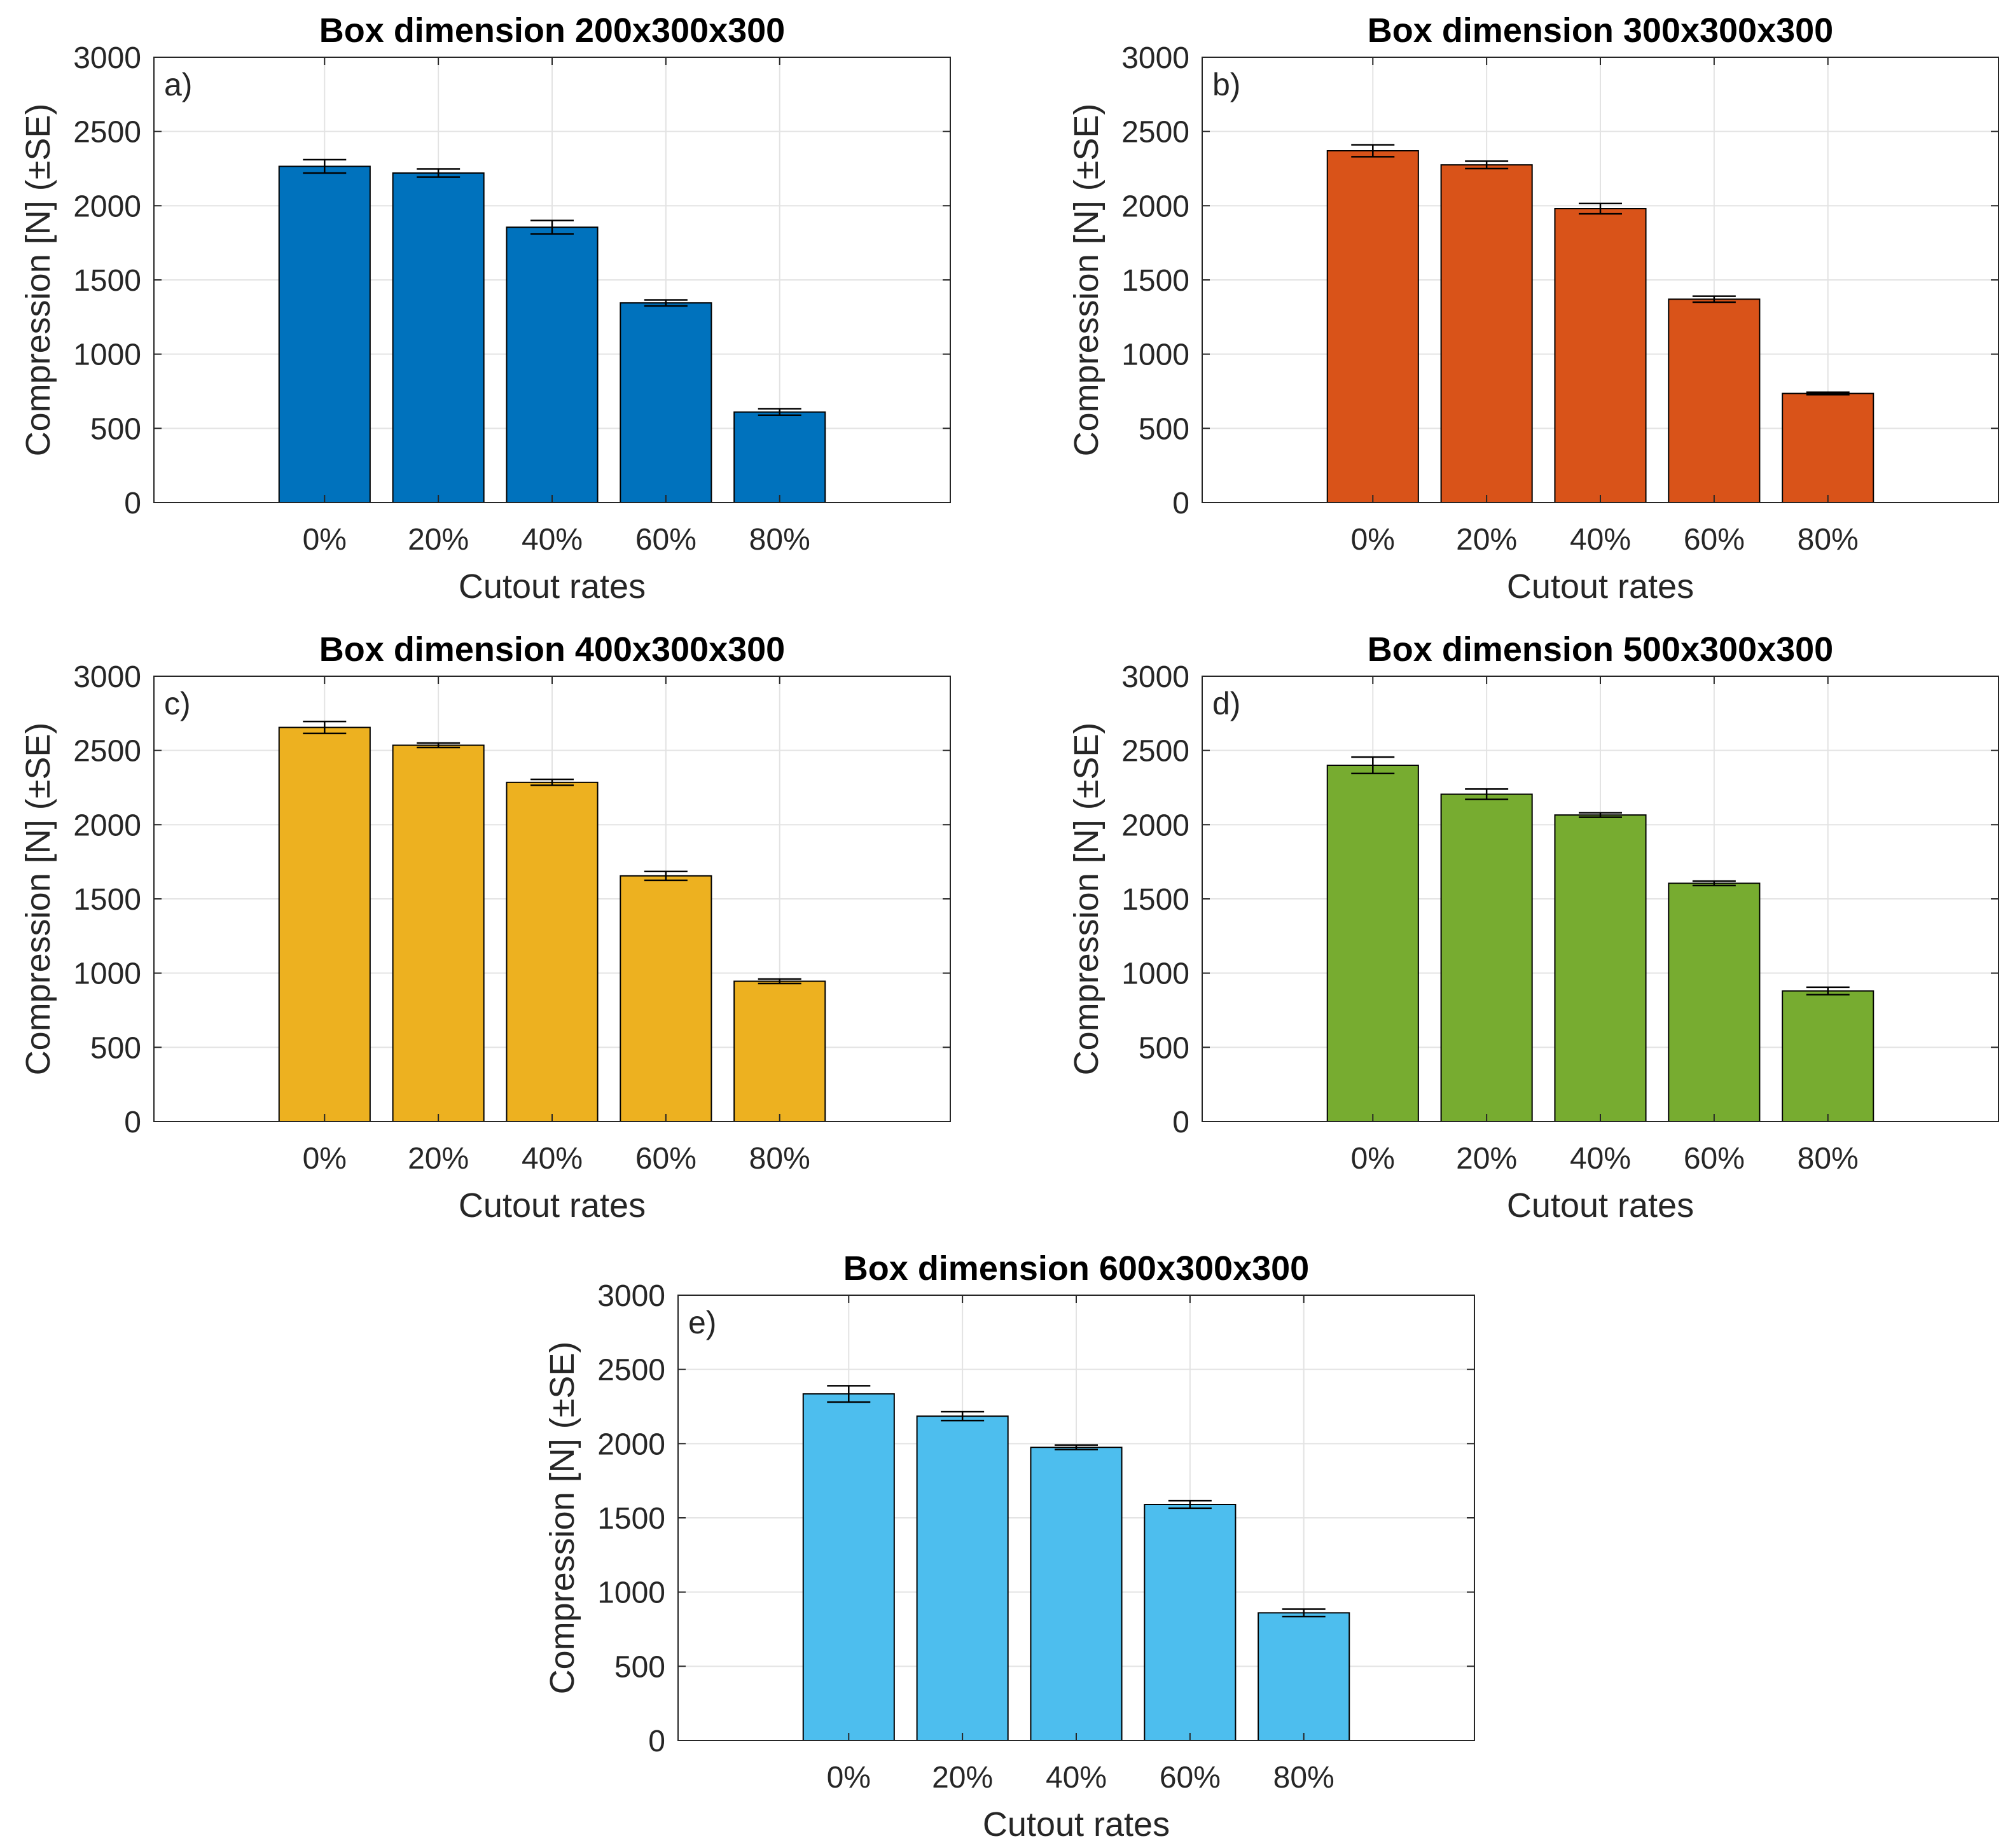 This screenshot has height=1848, width=2010. What do you see at coordinates (1076, 1268) in the screenshot?
I see `chart-title: Box dimension 600x300x300` at bounding box center [1076, 1268].